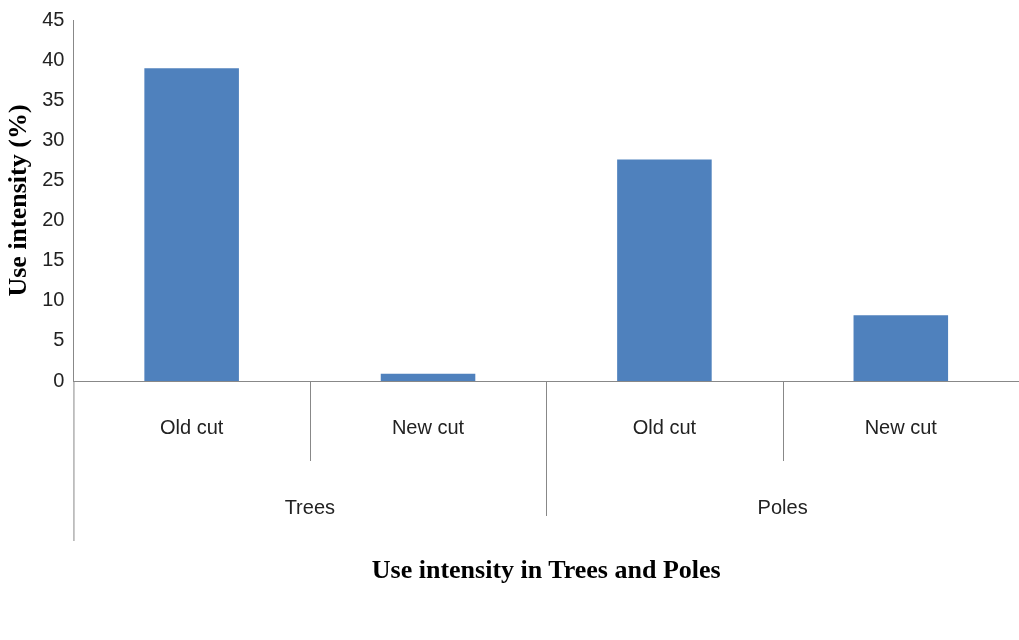 Image resolution: width=1019 pixels, height=640 pixels. What do you see at coordinates (53, 259) in the screenshot?
I see `y-tick-label: 15` at bounding box center [53, 259].